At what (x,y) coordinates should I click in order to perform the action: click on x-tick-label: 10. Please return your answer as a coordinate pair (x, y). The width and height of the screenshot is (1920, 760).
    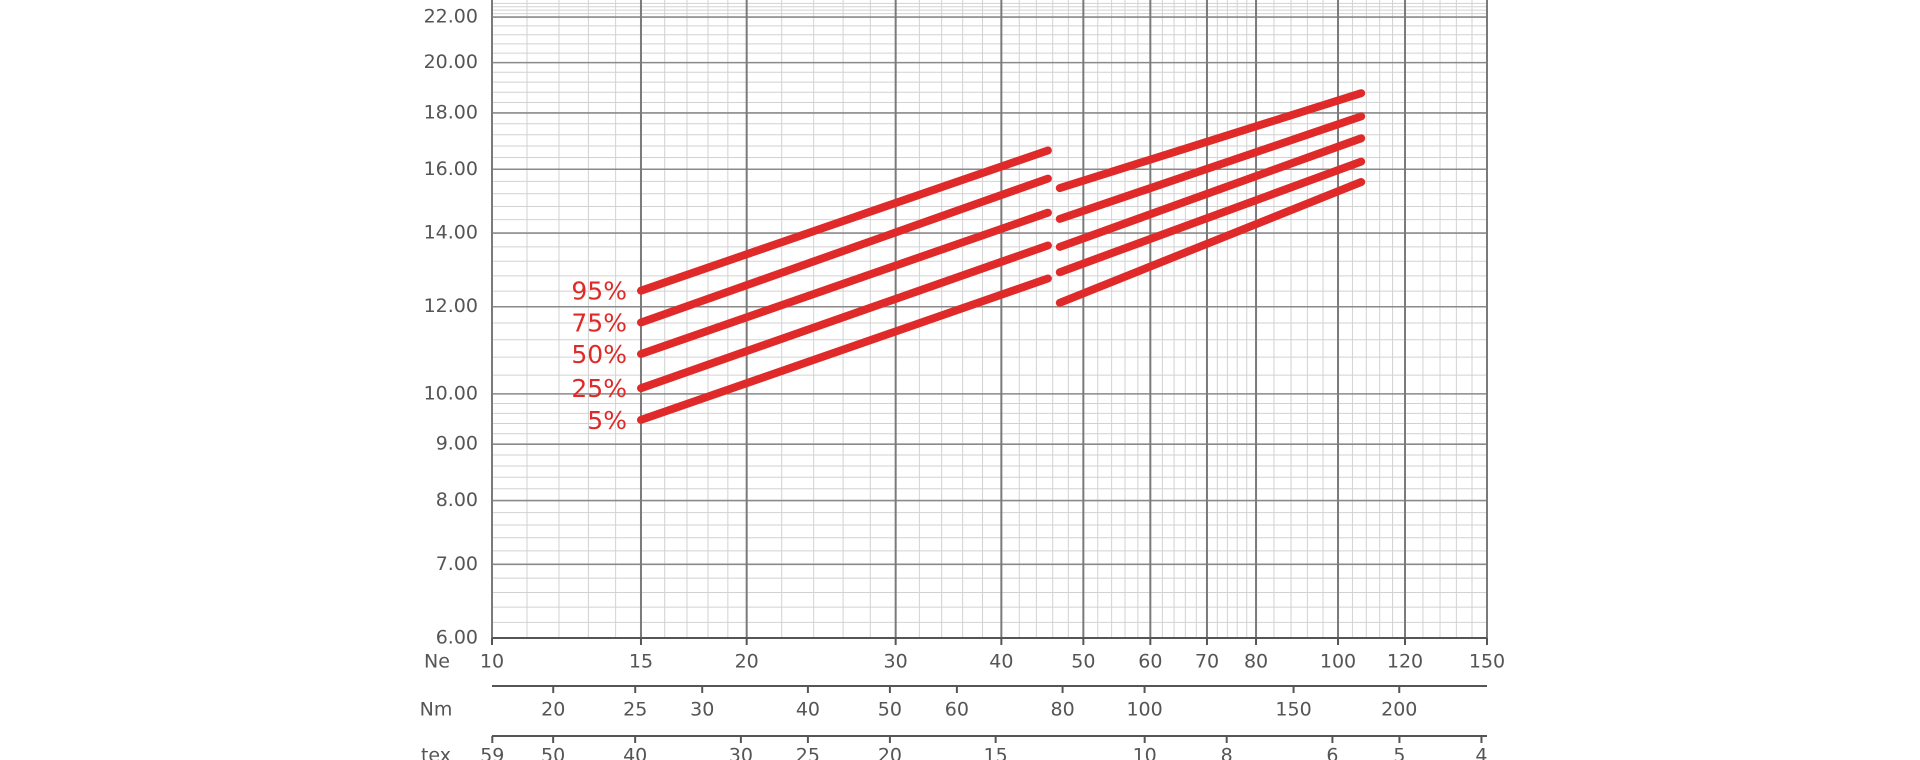
    Looking at the image, I should click on (492, 662).